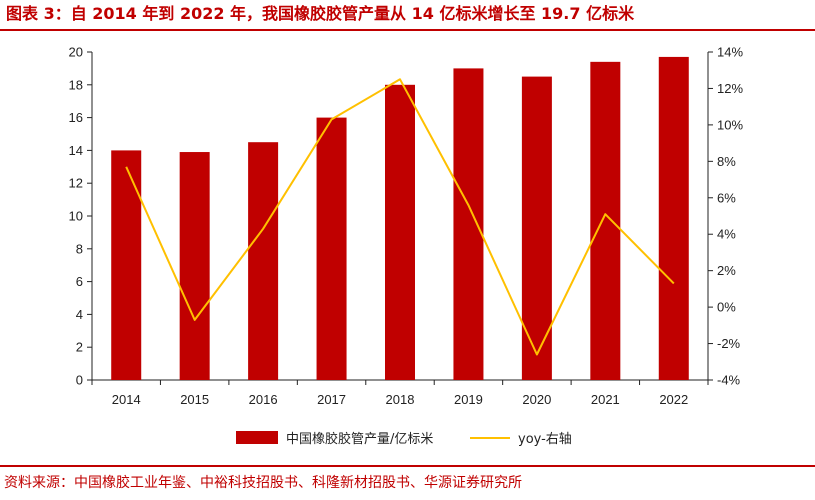 The height and width of the screenshot is (500, 815). I want to click on legend-label-bar: 中国橡胶胶管产量/亿标米, so click(359, 439).